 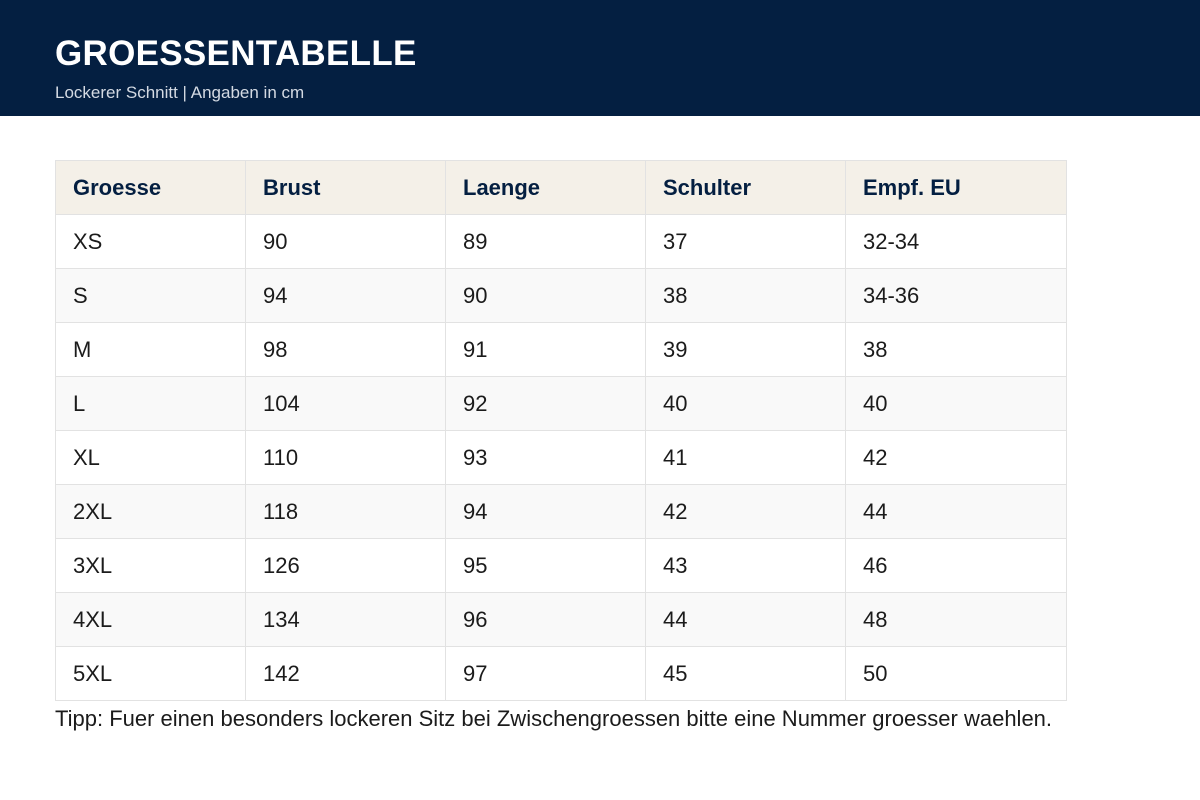 I want to click on cell-size: XS, so click(x=150, y=241).